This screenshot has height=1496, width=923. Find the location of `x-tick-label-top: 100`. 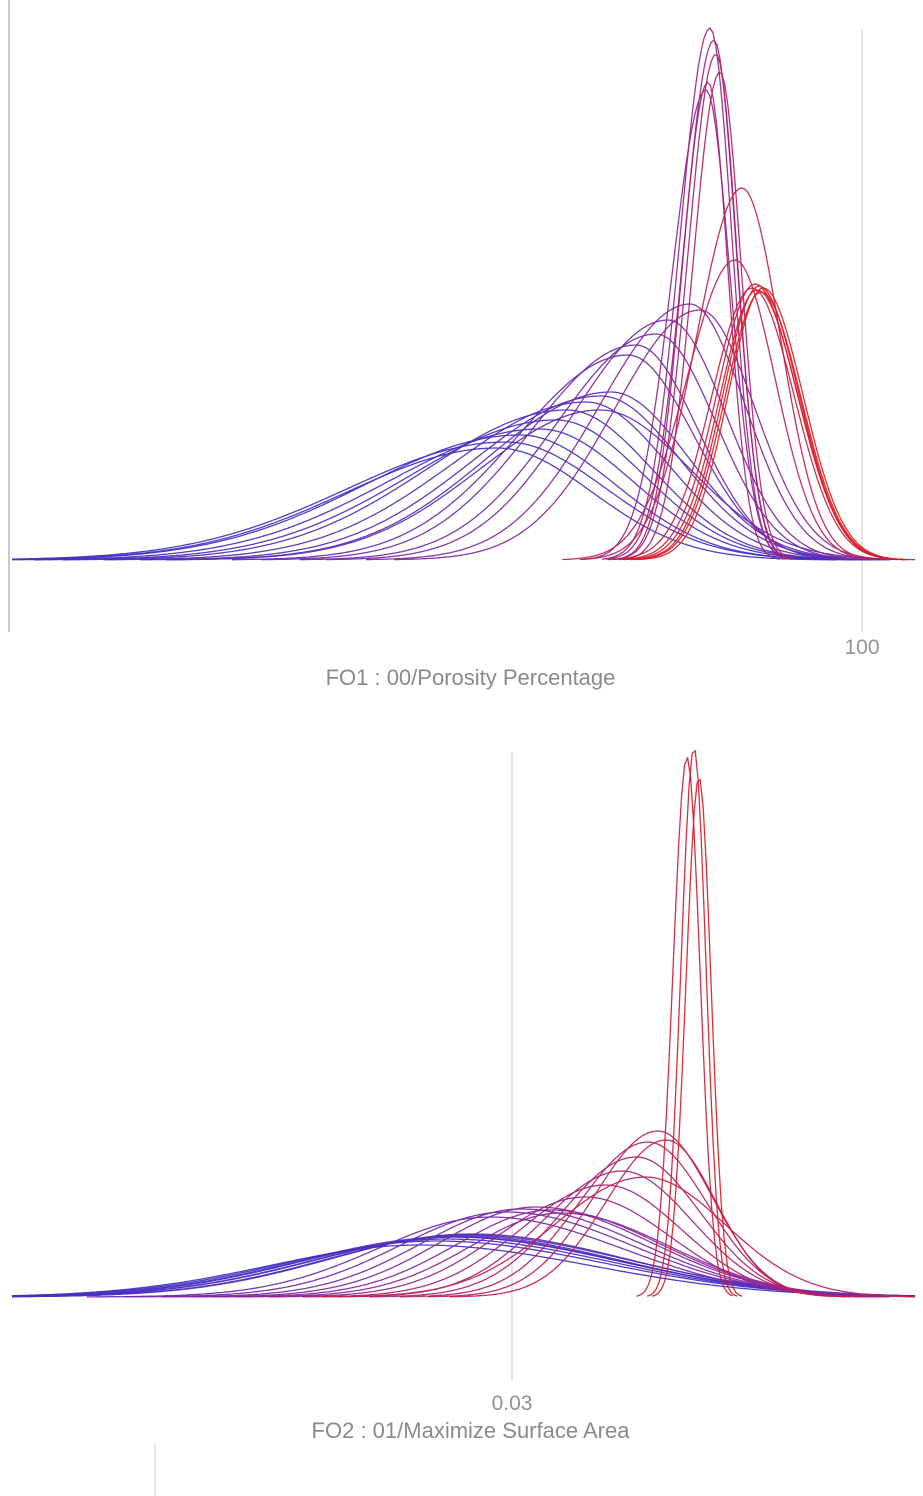

x-tick-label-top: 100 is located at coordinates (862, 647).